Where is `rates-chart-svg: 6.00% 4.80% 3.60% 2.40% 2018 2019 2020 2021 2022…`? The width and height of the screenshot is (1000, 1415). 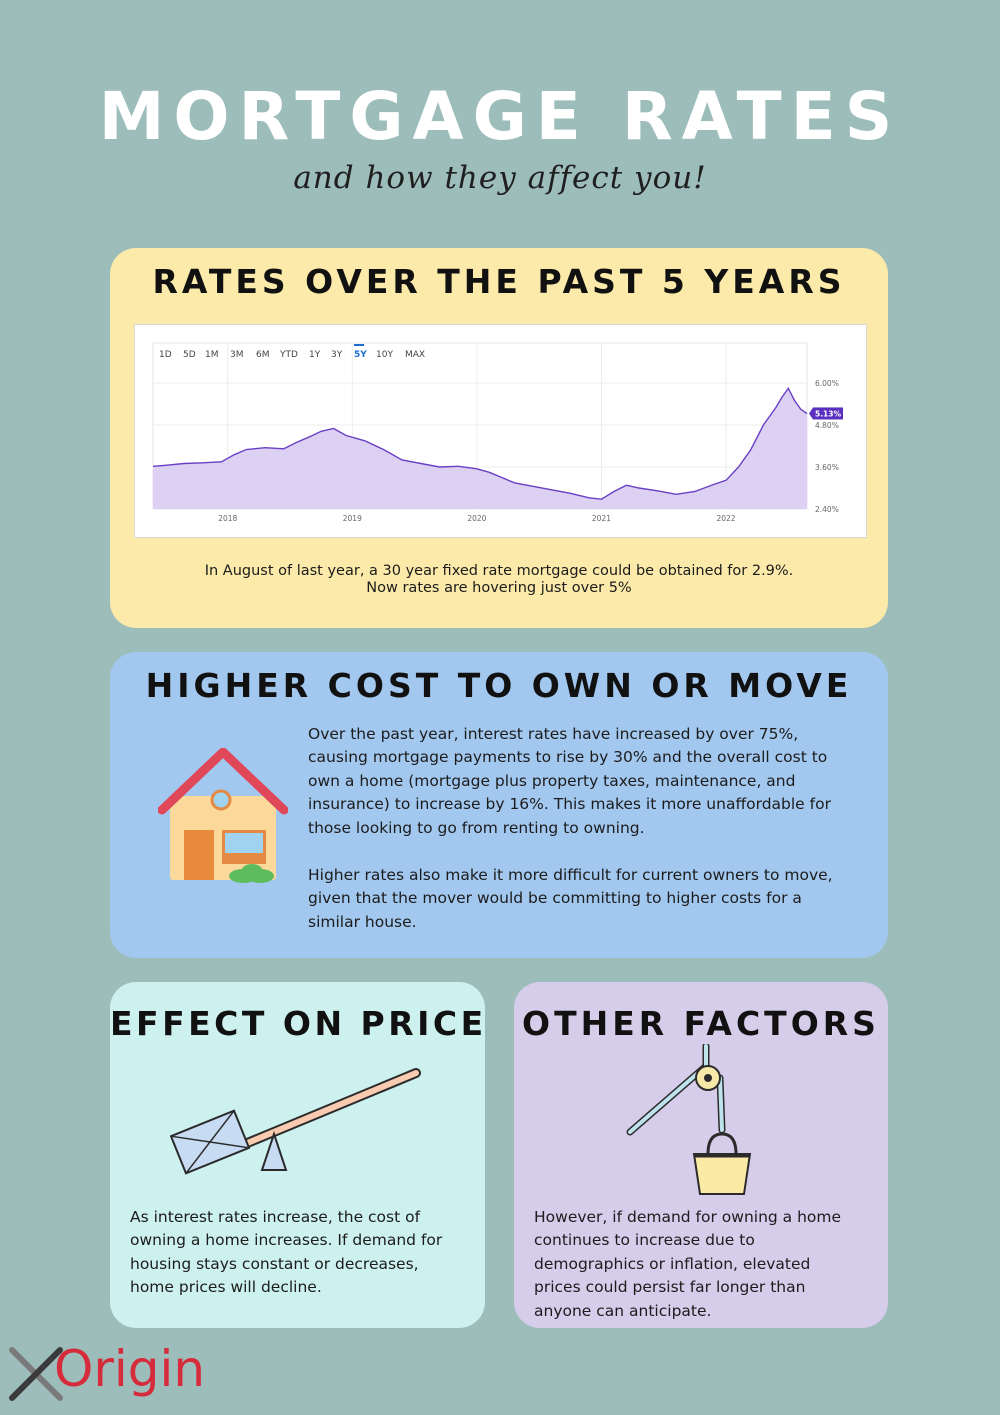
rates-chart-svg: 6.00% 4.80% 3.60% 2.40% 2018 2019 2020 2021 2022… is located at coordinates (497, 432).